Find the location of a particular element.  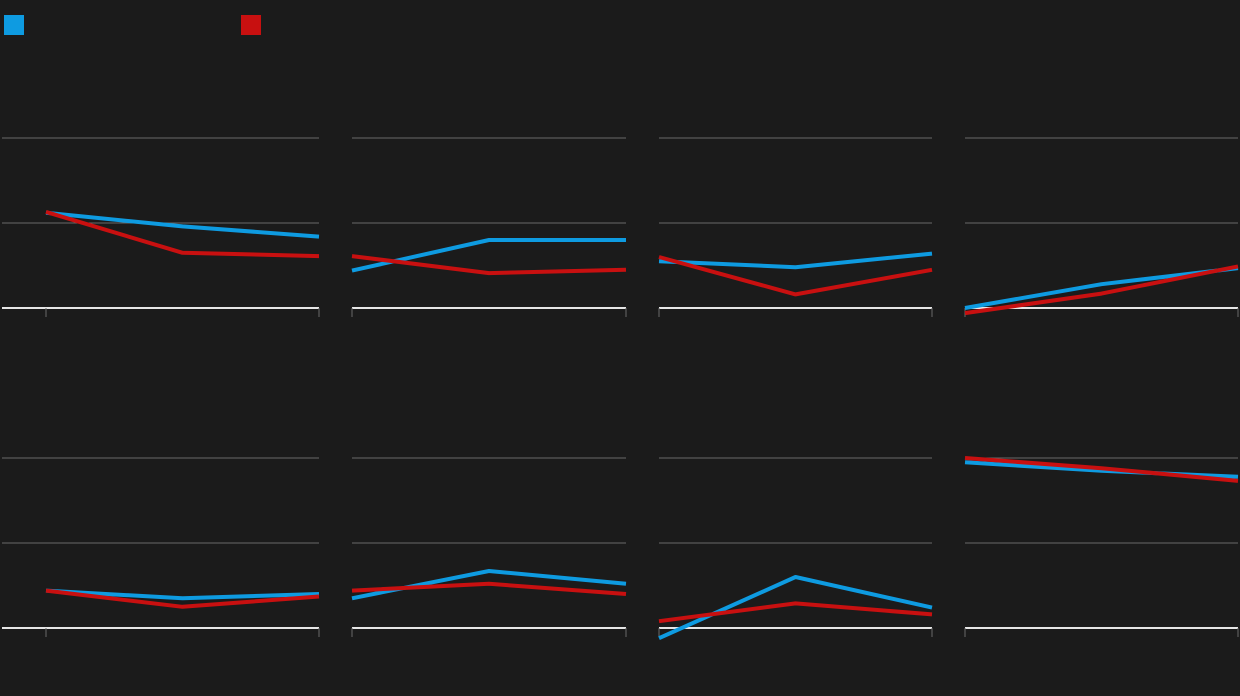

legend-swatch-series-b is located at coordinates (251, 25).